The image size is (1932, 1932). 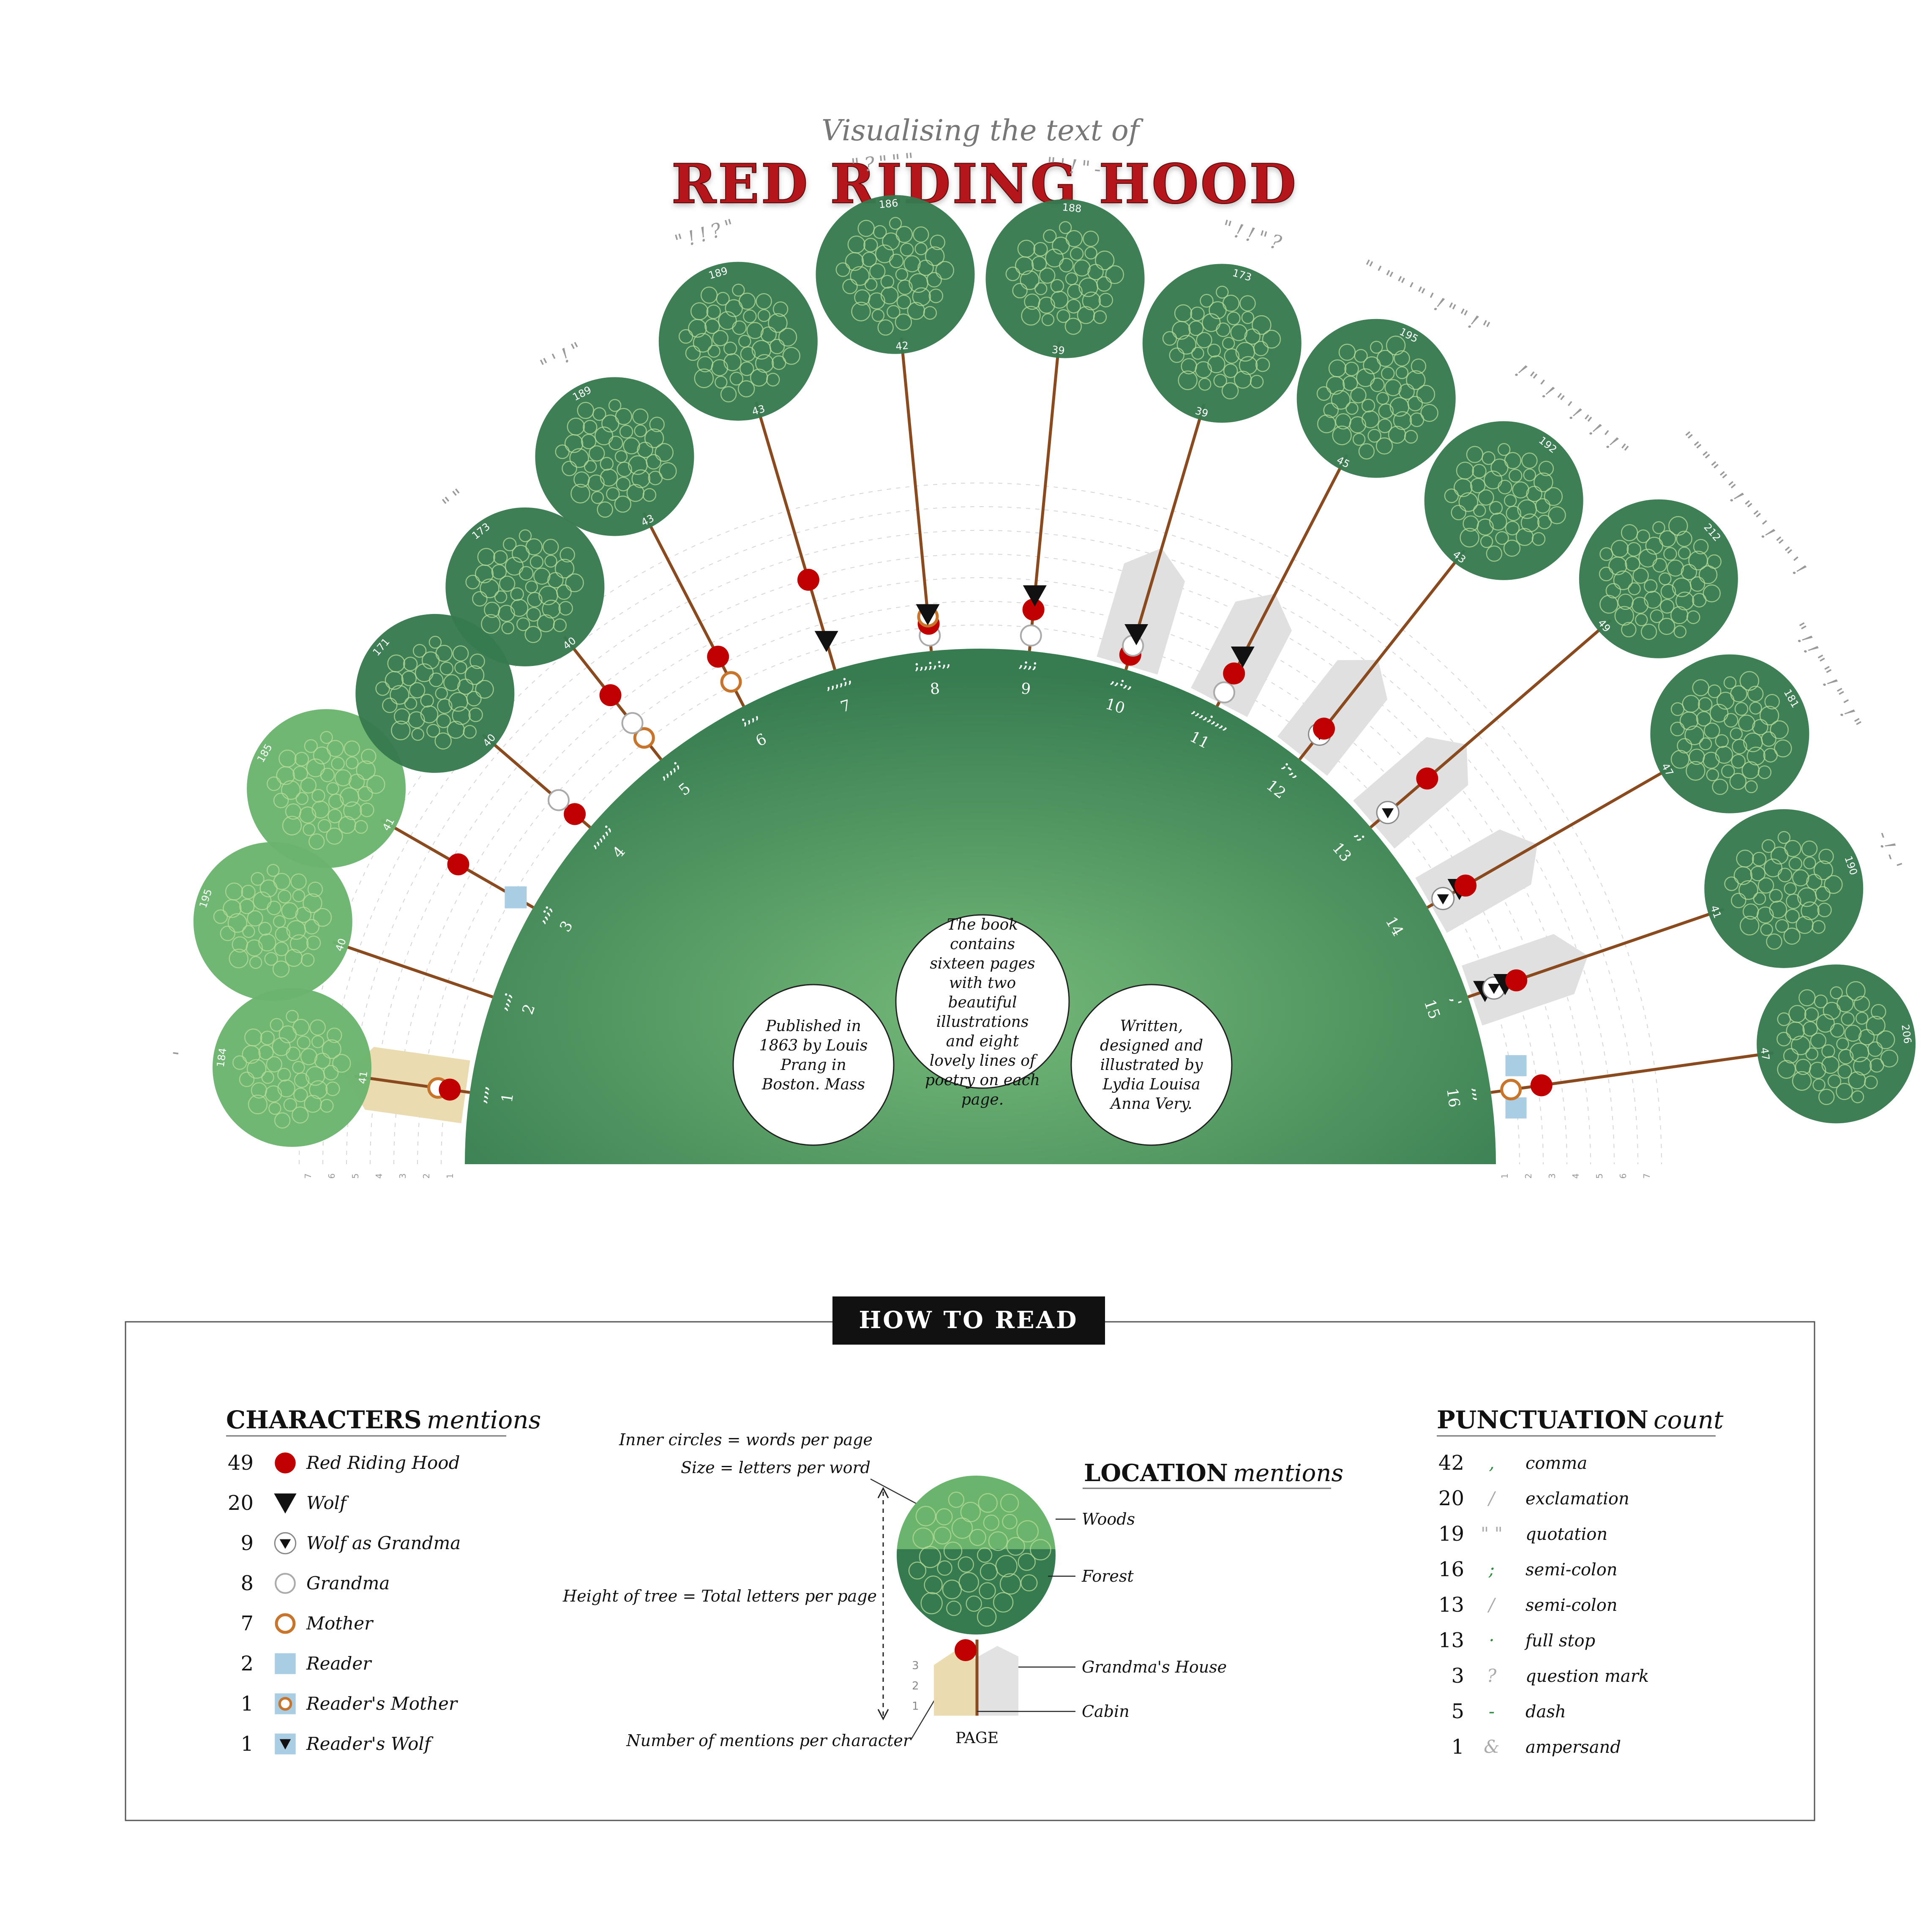 What do you see at coordinates (1106, 1711) in the screenshot?
I see `location-cabin: Cabin` at bounding box center [1106, 1711].